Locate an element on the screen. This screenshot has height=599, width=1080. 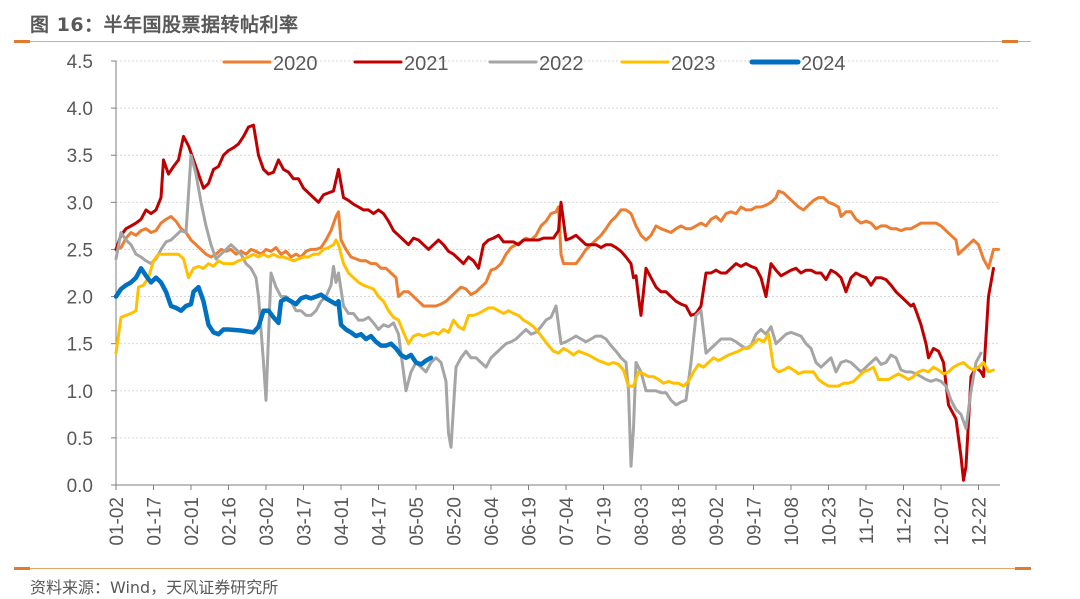
x-tick-label: 07-04 is located at coordinates (567, 521).